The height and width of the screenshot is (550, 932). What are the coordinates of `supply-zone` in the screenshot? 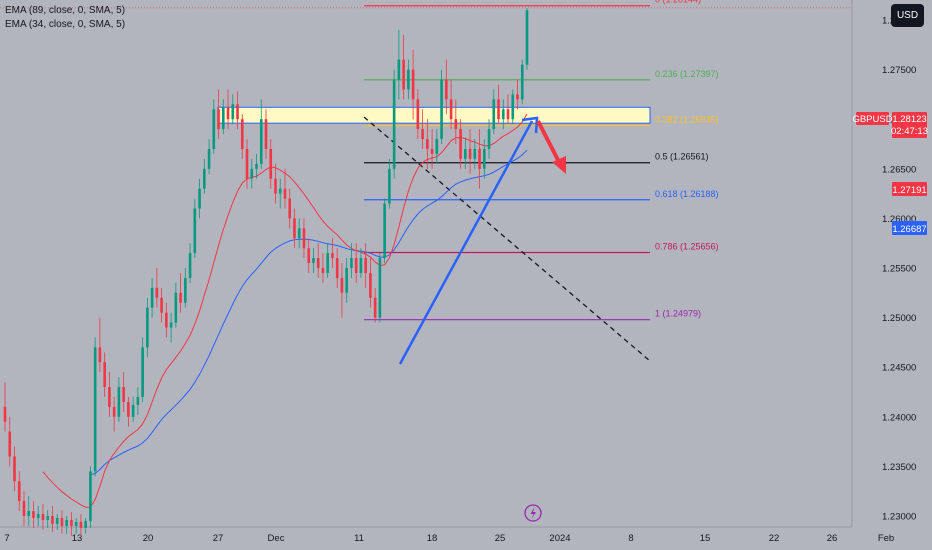 It's located at (434, 115).